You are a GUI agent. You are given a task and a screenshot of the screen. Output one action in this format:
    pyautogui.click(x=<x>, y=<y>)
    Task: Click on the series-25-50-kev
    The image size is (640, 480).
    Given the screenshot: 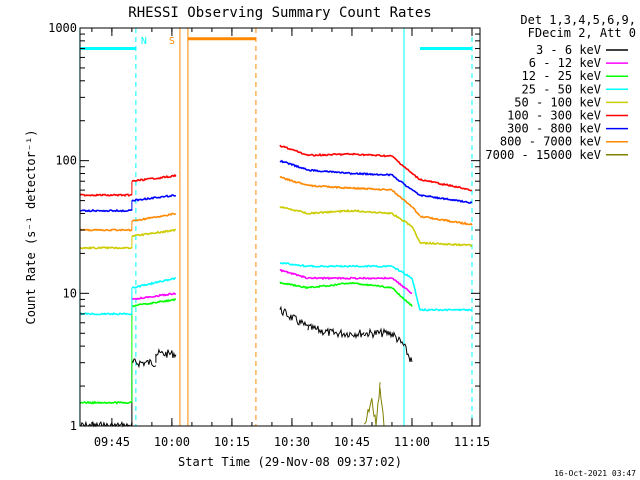 What is the action you would take?
    pyautogui.click(x=276, y=289)
    